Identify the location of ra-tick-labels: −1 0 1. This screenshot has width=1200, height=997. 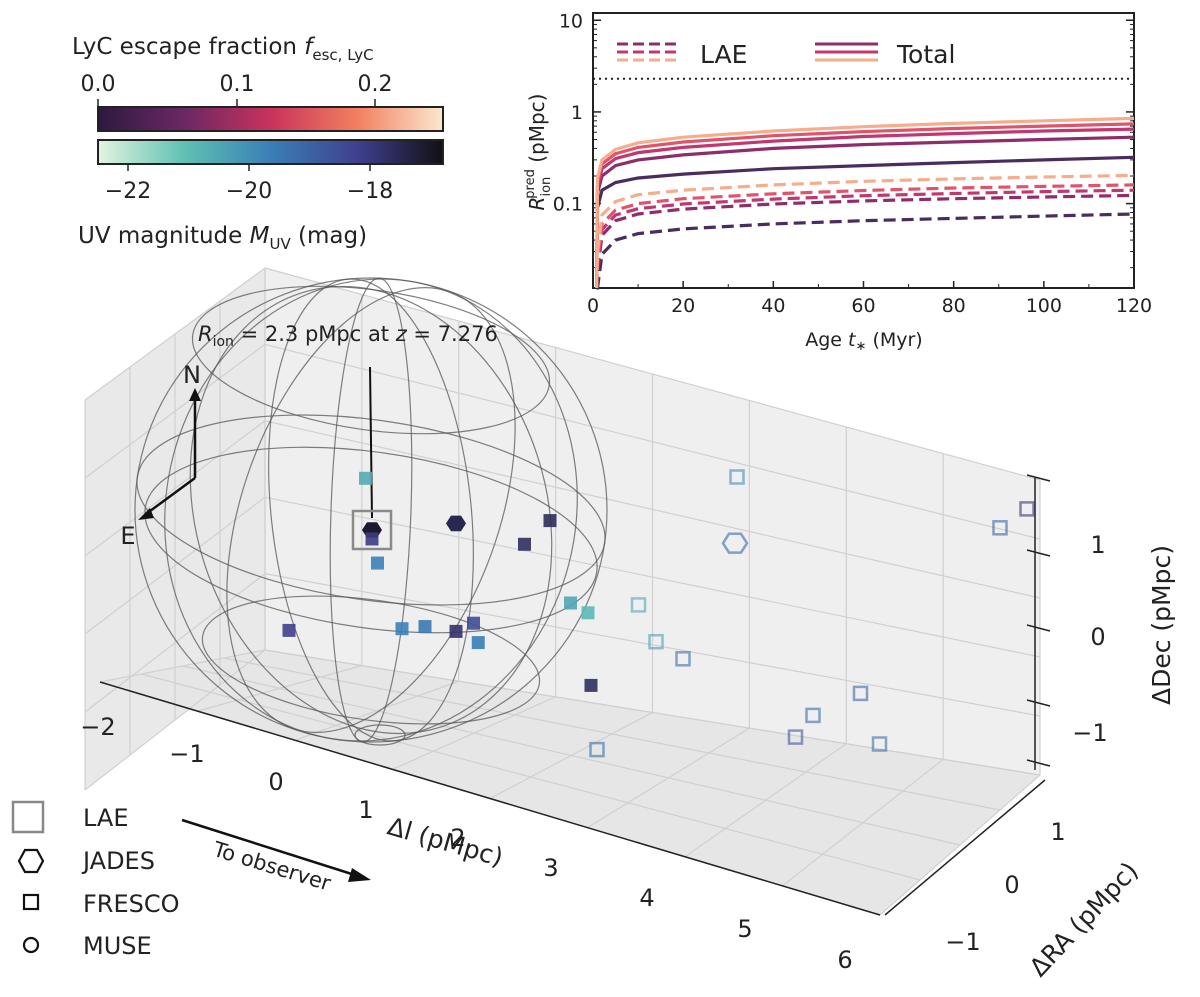
(1005, 887).